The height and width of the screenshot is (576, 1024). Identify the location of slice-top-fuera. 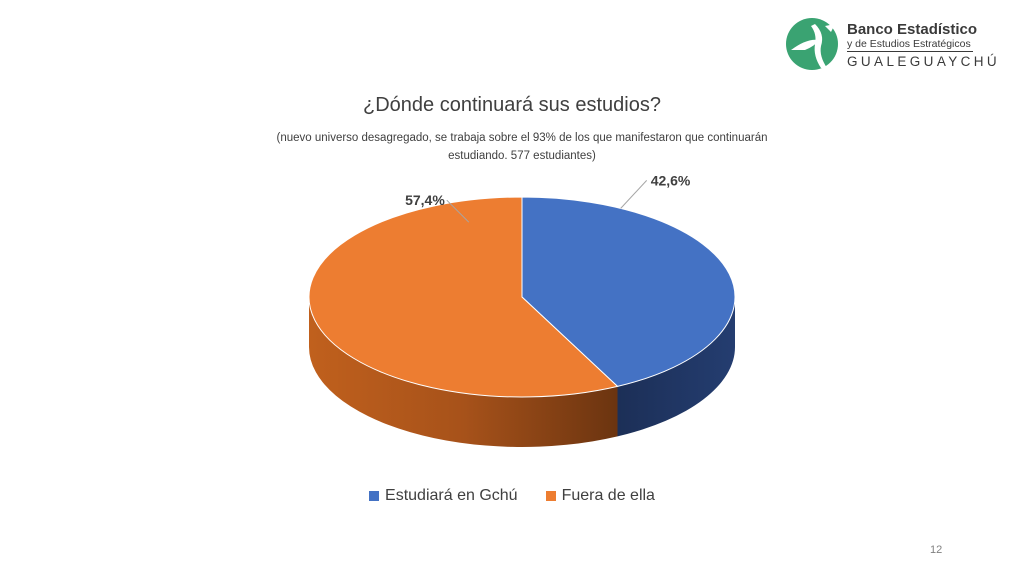
(463, 297).